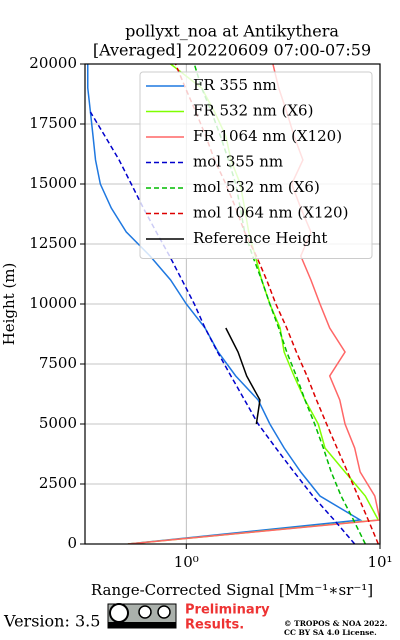 Image resolution: width=400 pixels, height=640 pixels. Describe the element at coordinates (232, 31) in the screenshot. I see `chart-title: pollyxt_noa at Antikythera` at that location.